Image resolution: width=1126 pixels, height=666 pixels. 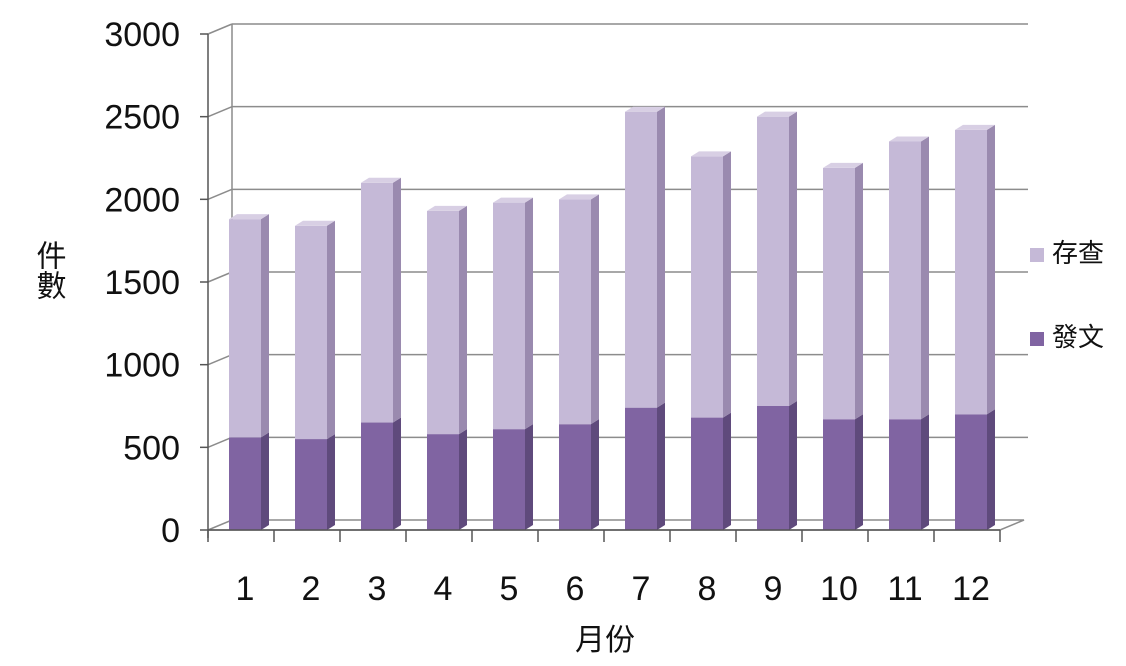 I want to click on x-tick-label: 5, so click(x=509, y=589).